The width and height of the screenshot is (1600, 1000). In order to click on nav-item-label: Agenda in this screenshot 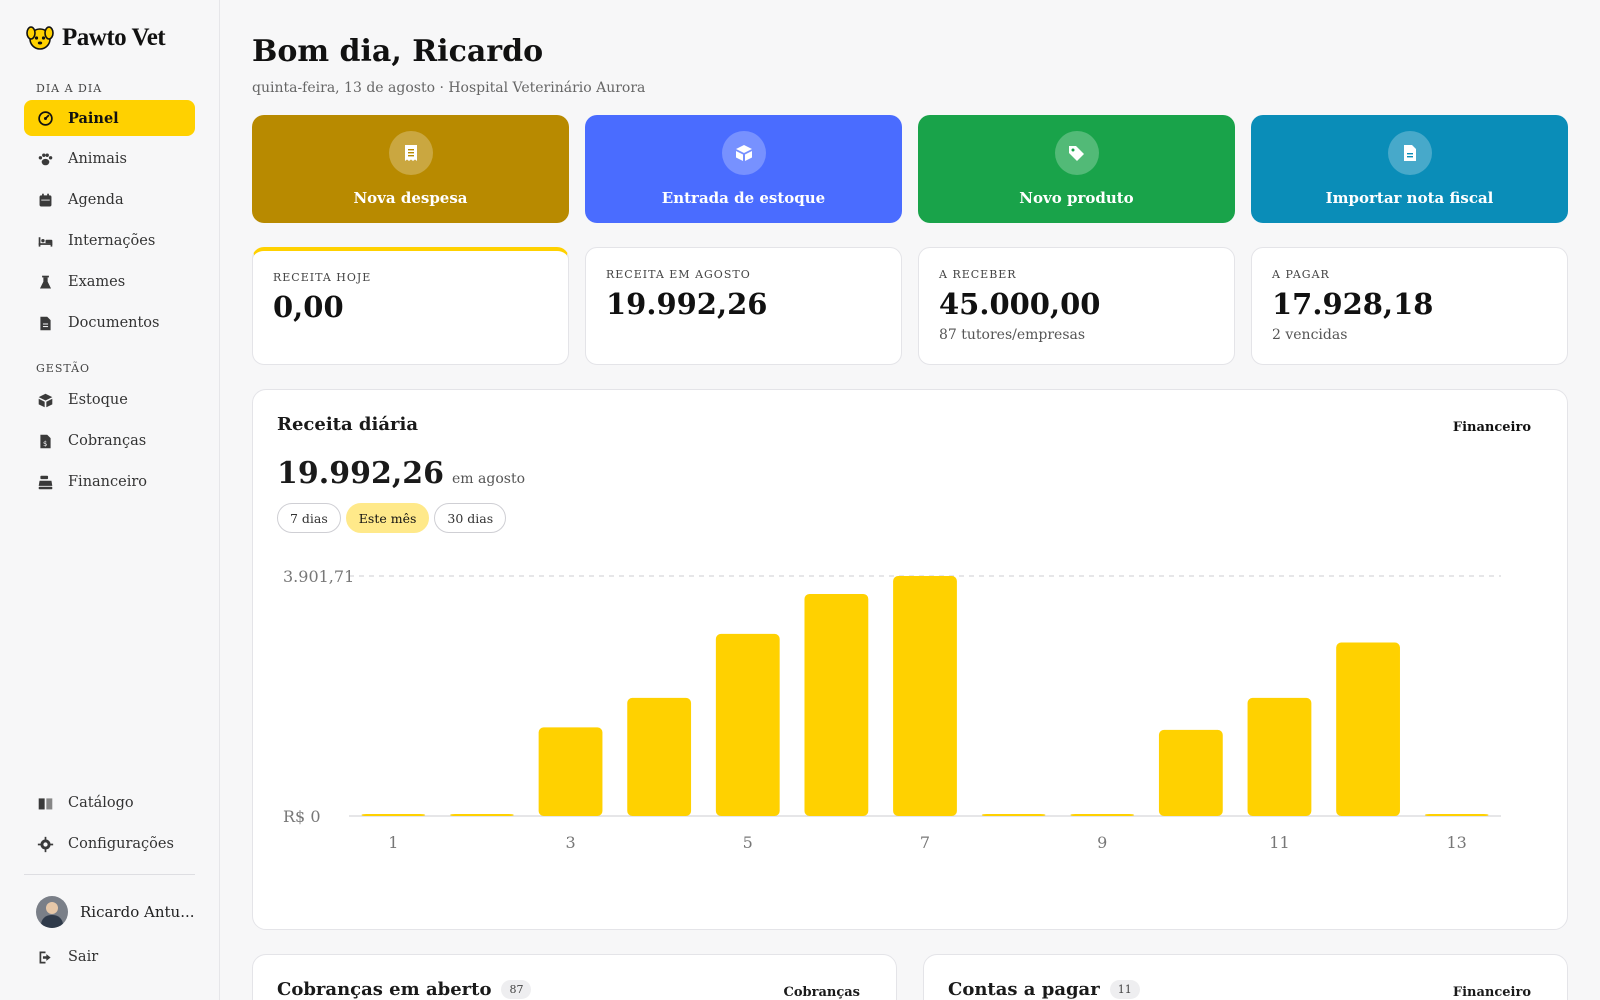, I will do `click(96, 200)`.